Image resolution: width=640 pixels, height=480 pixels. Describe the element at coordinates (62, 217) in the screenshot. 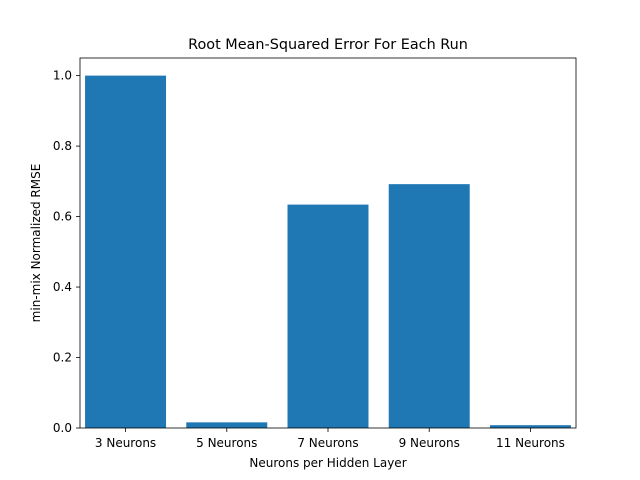

I see `y-tick-label-3: 0.6` at that location.